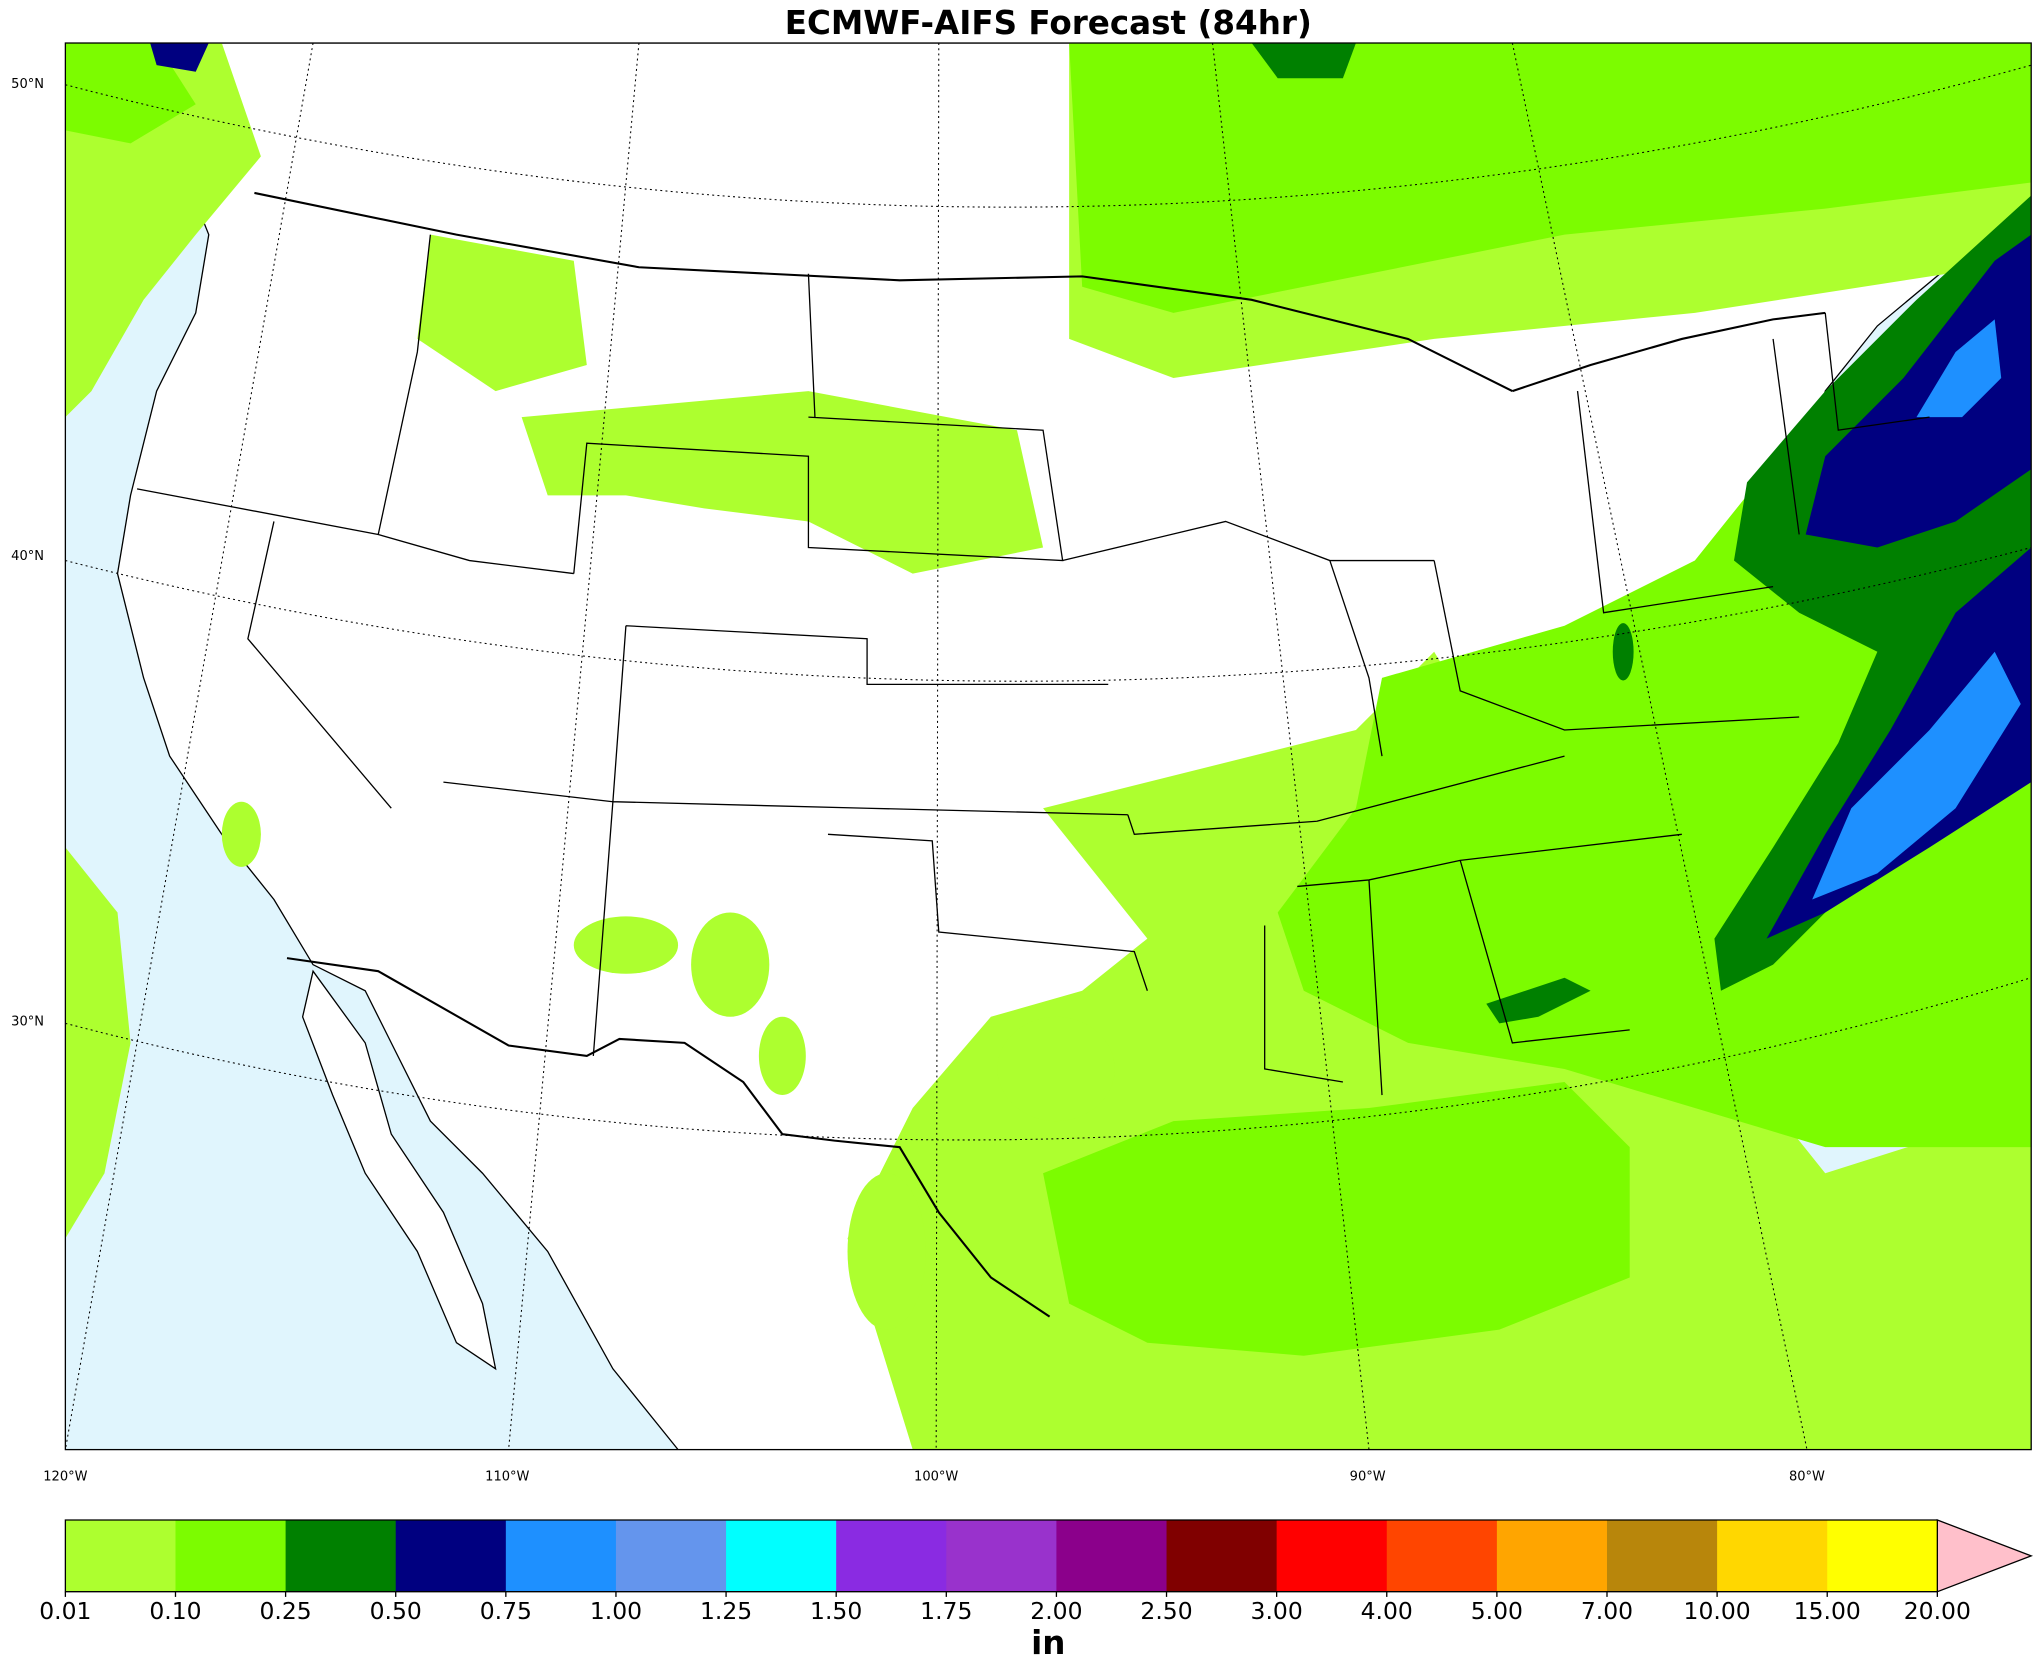 The image size is (2034, 1666). I want to click on colorbar-frame, so click(1001, 1556).